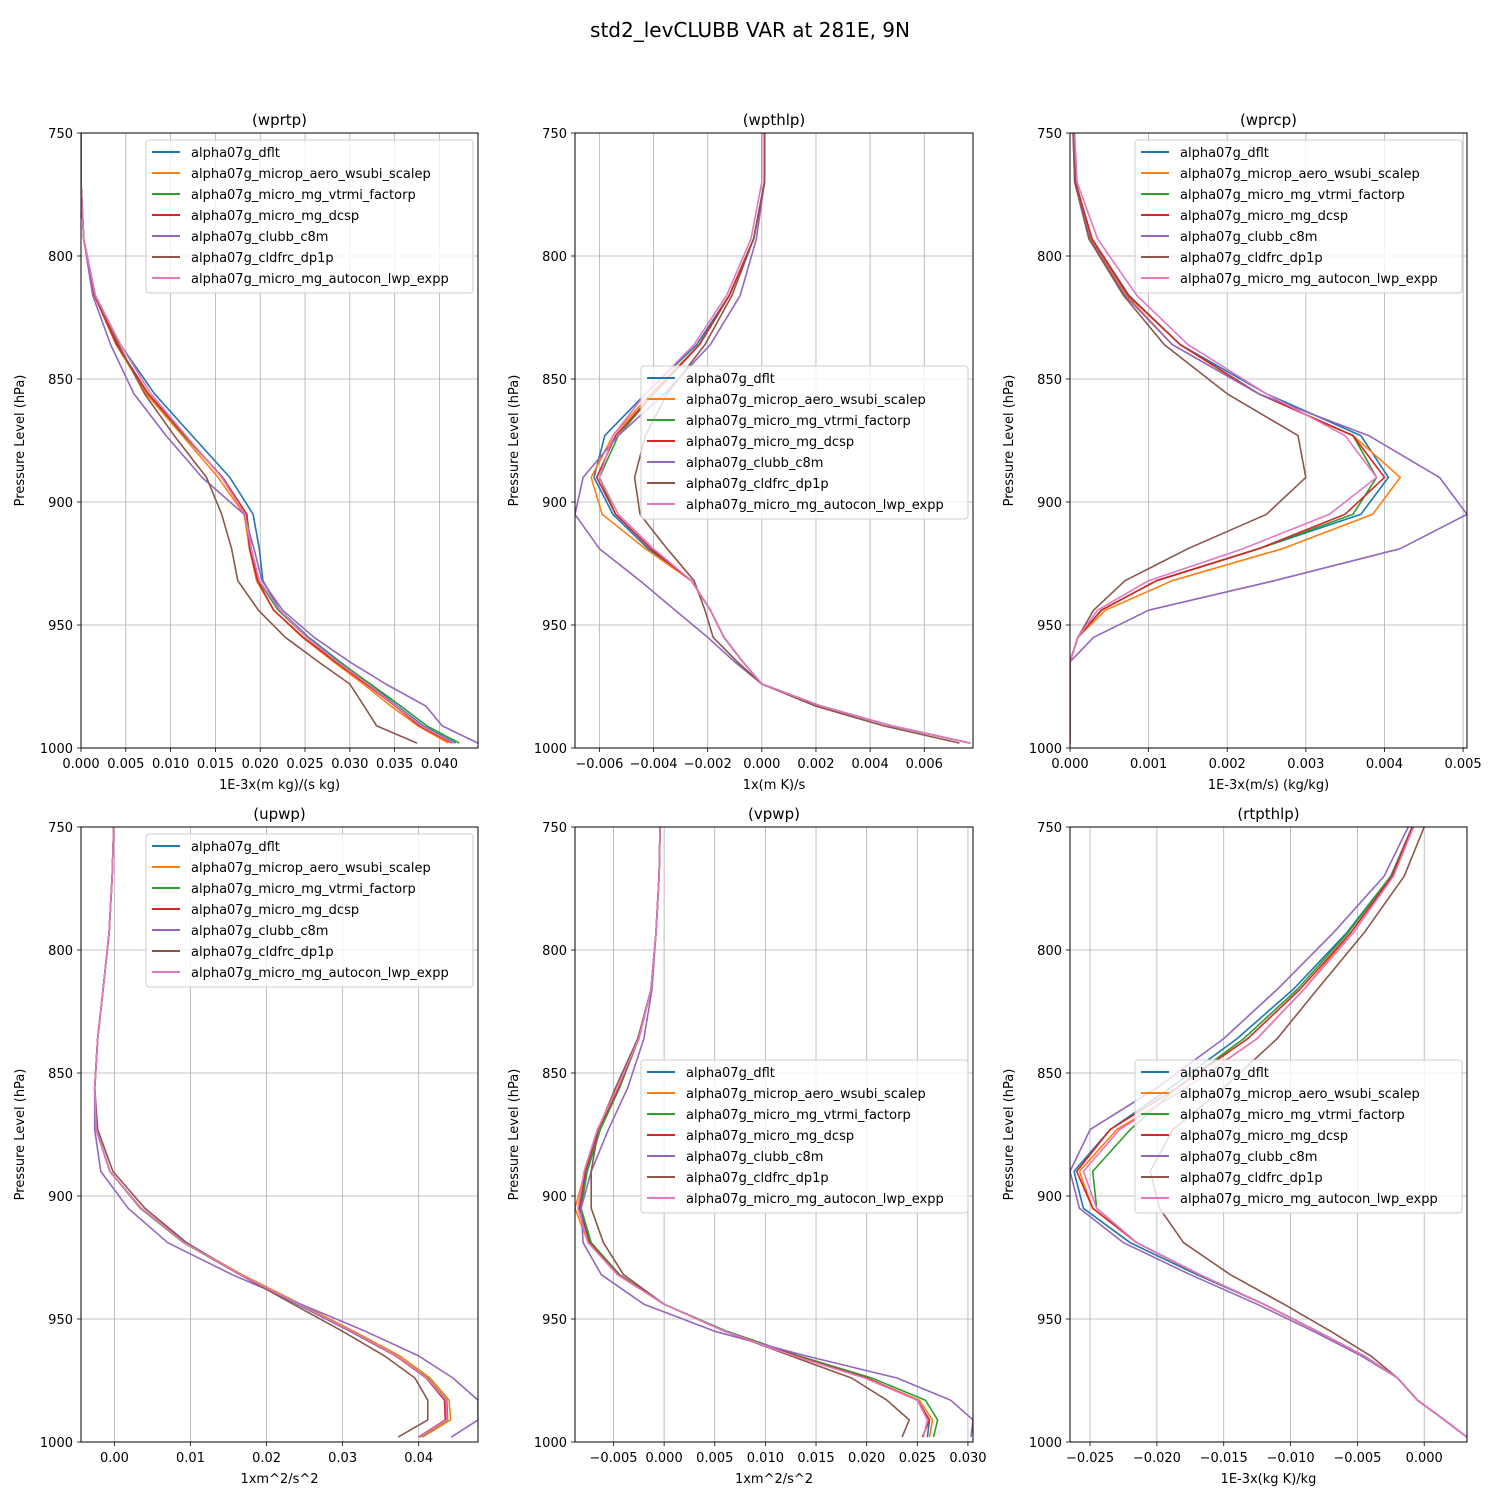 This screenshot has height=1500, width=1500. Describe the element at coordinates (342, 1458) in the screenshot. I see `x-tick-label: 0.03` at that location.